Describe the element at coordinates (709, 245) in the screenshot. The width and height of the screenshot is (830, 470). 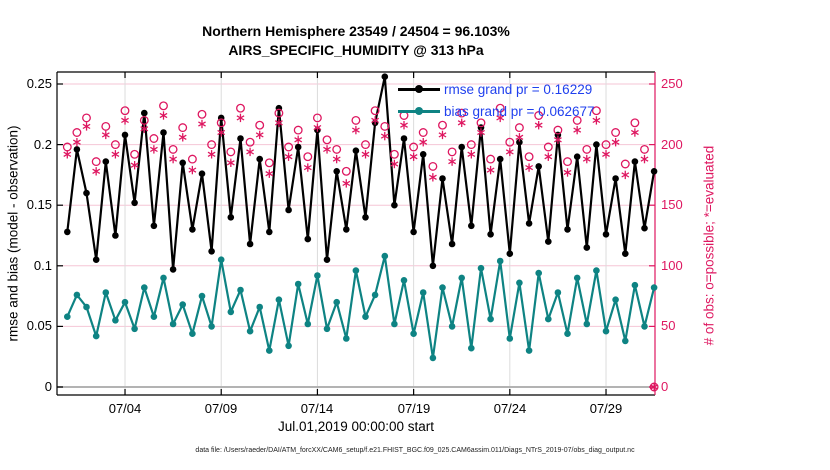
I see `y-axis-label-right: # of obs: o=possible; *=evaluated` at that location.